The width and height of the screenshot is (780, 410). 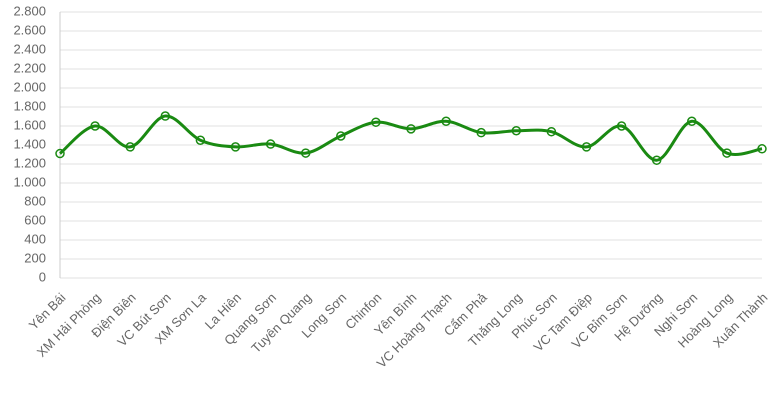 I want to click on y-tick-label: 1.800, so click(x=29, y=105).